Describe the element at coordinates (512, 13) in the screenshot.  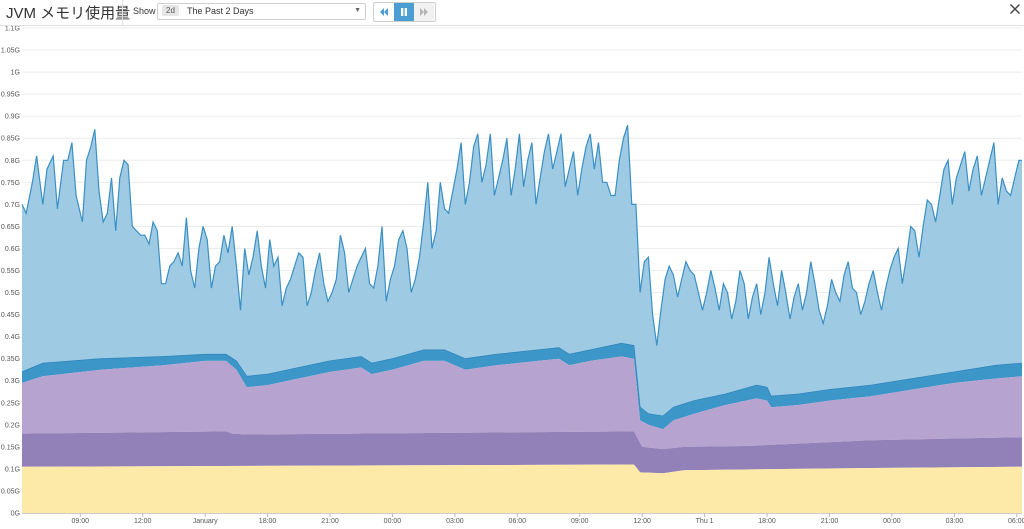
I see `toolbar: JVM メモリ使用量 Show 2d The Past 2 Days ▼` at that location.